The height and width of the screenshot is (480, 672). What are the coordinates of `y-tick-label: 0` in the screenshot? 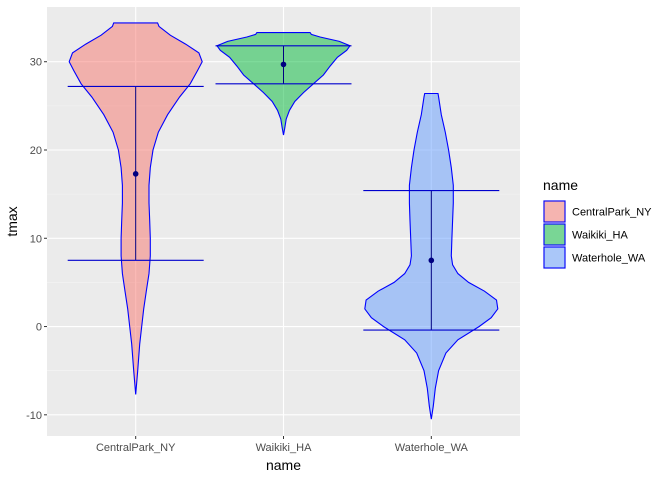 It's located at (39, 328).